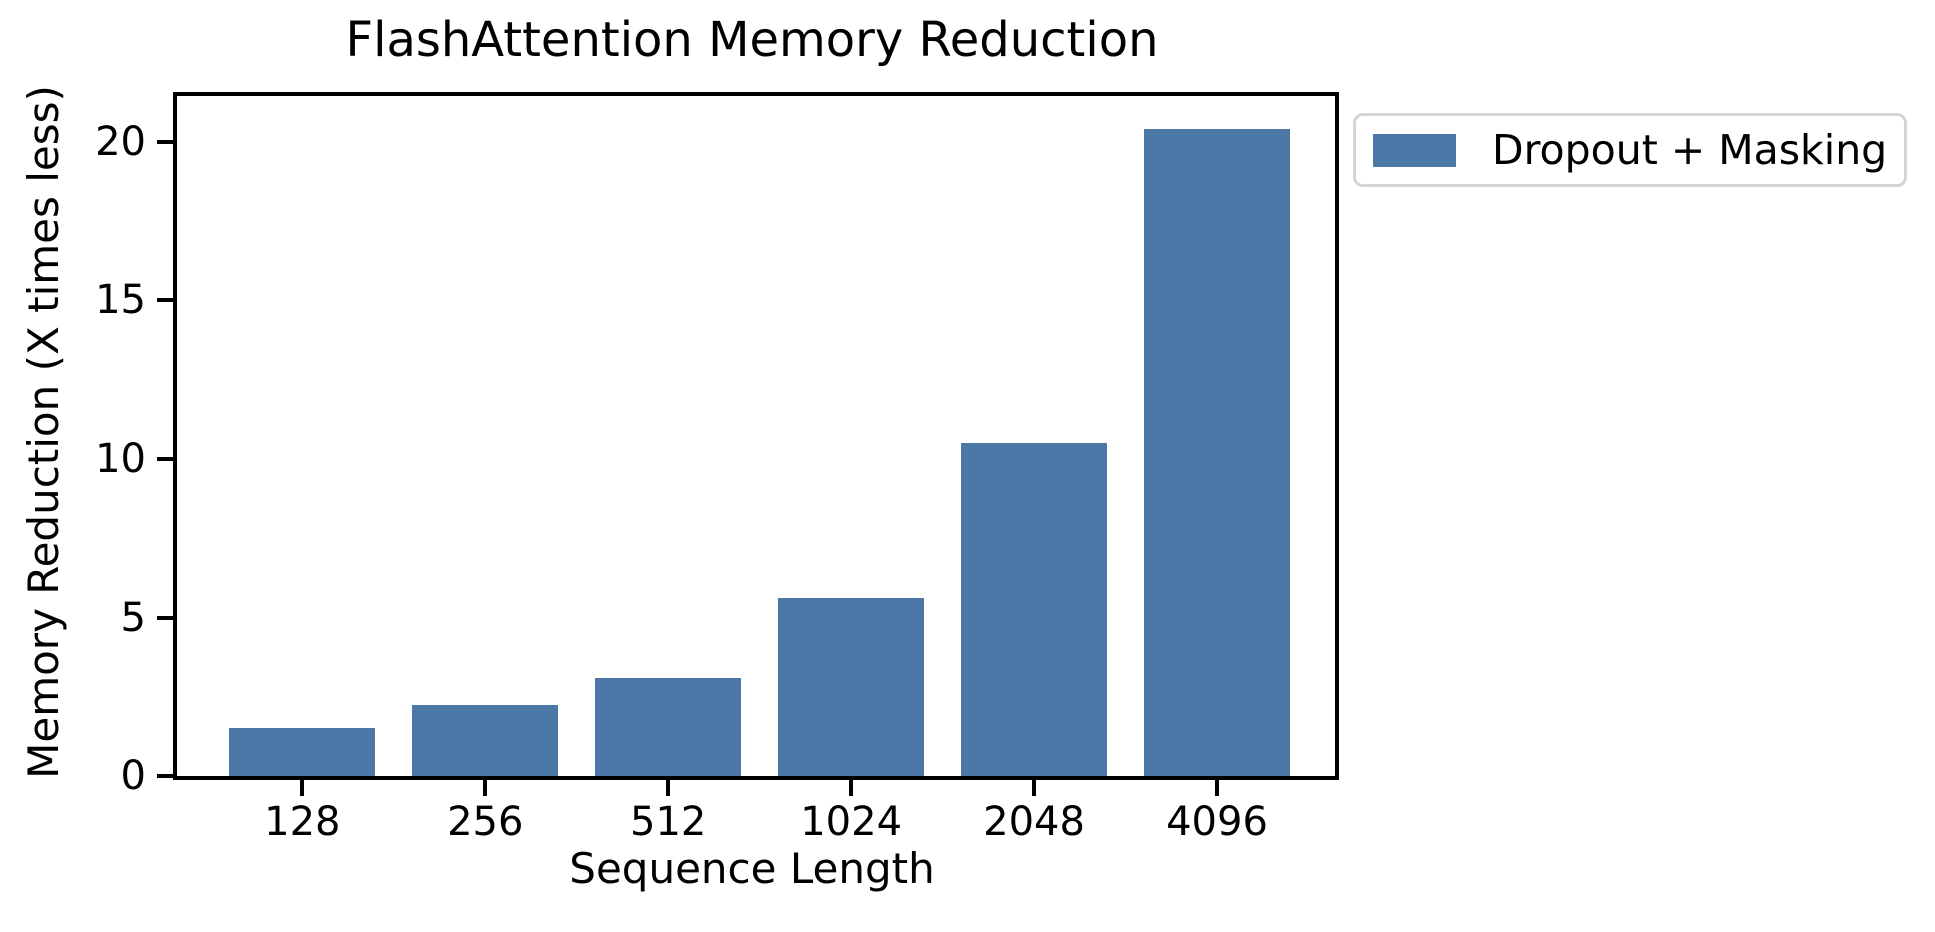 The width and height of the screenshot is (1935, 932). What do you see at coordinates (120, 141) in the screenshot?
I see `y-tick-label: 20` at bounding box center [120, 141].